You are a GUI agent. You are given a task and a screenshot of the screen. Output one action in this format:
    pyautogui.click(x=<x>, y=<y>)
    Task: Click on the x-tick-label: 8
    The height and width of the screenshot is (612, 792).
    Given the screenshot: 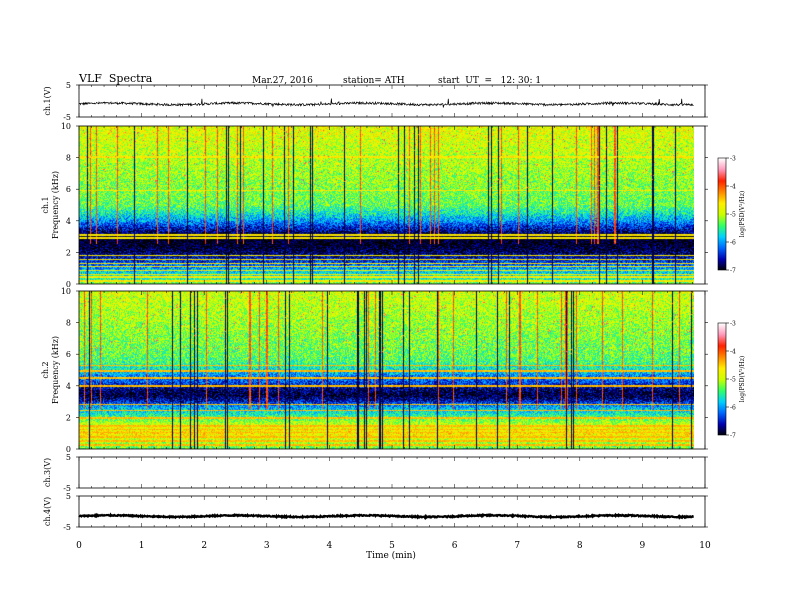 What is the action you would take?
    pyautogui.click(x=580, y=546)
    